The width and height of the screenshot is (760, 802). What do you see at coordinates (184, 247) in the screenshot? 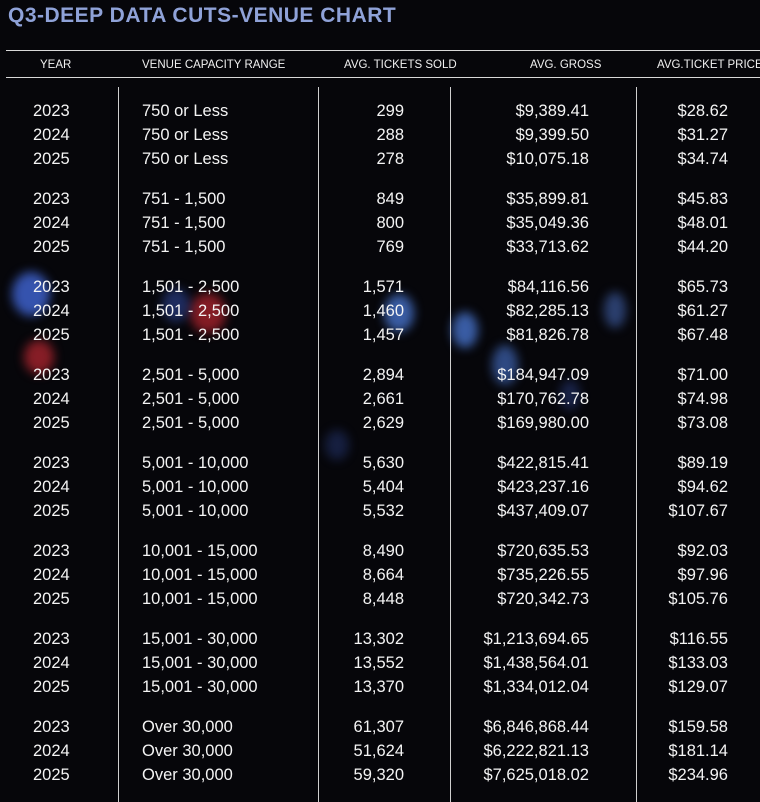
I see `venue-range-cell: 751 - 1,500` at bounding box center [184, 247].